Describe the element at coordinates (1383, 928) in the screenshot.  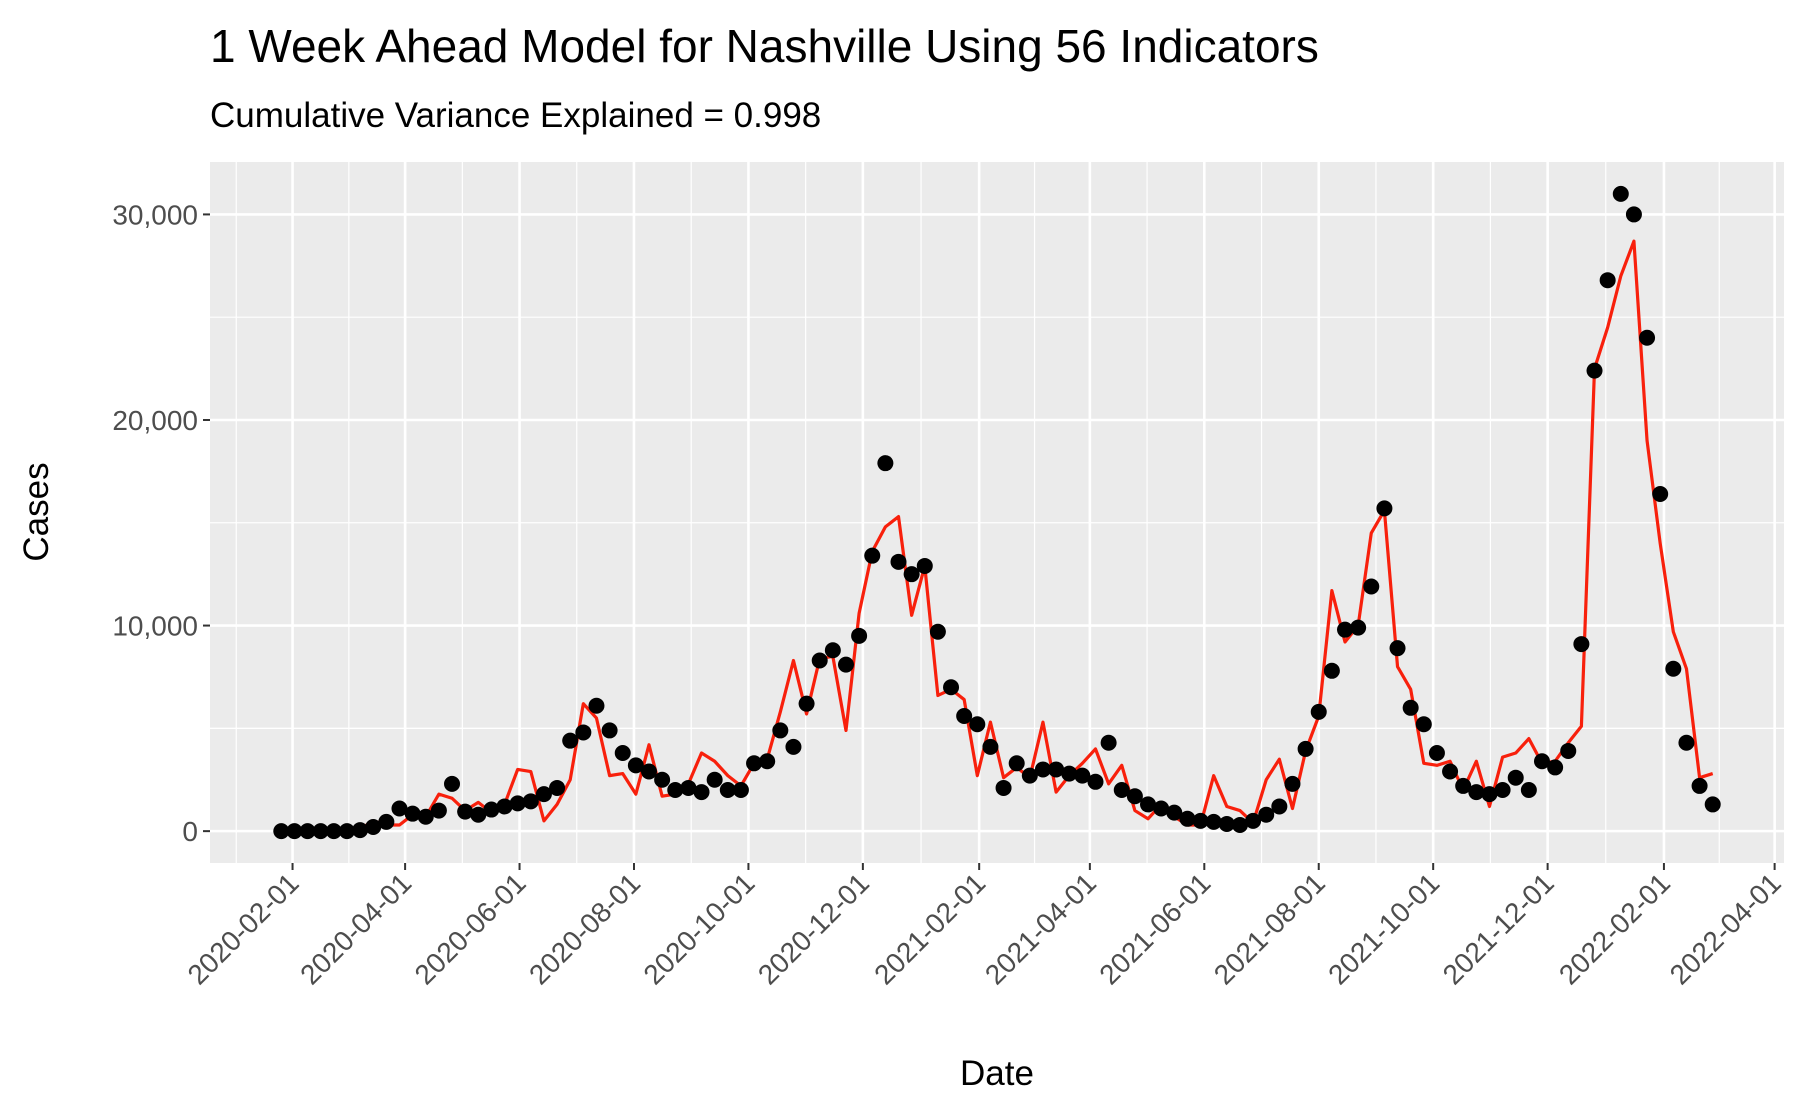
I see `x-tick-label: 2021-10-01` at that location.